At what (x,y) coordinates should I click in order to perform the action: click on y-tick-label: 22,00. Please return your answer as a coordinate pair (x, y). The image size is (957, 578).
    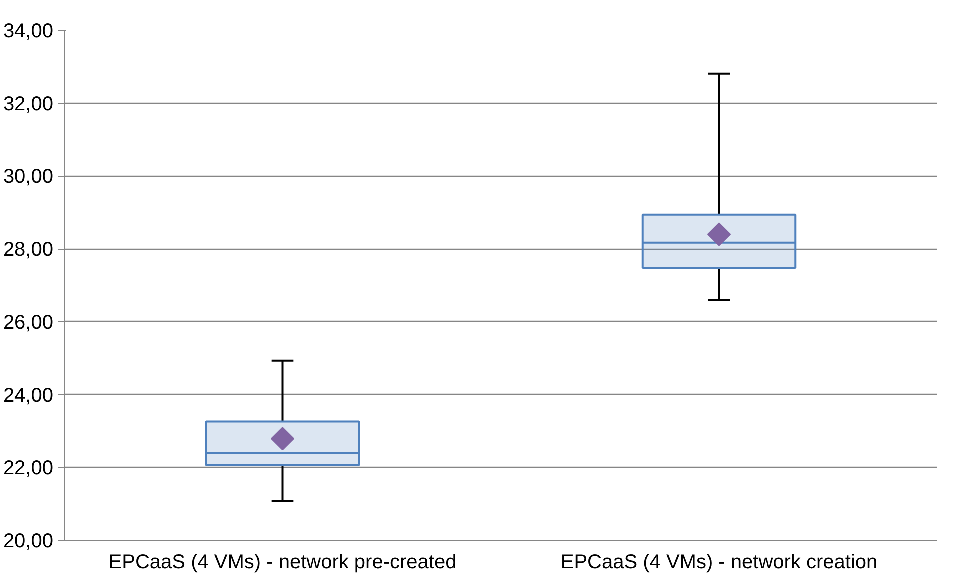
    Looking at the image, I should click on (28, 469).